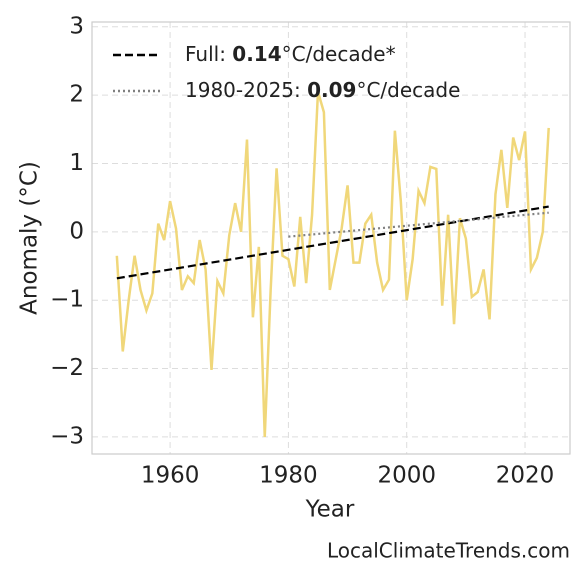 This screenshot has height=579, width=585. I want to click on y-tick-label: −1, so click(67, 300).